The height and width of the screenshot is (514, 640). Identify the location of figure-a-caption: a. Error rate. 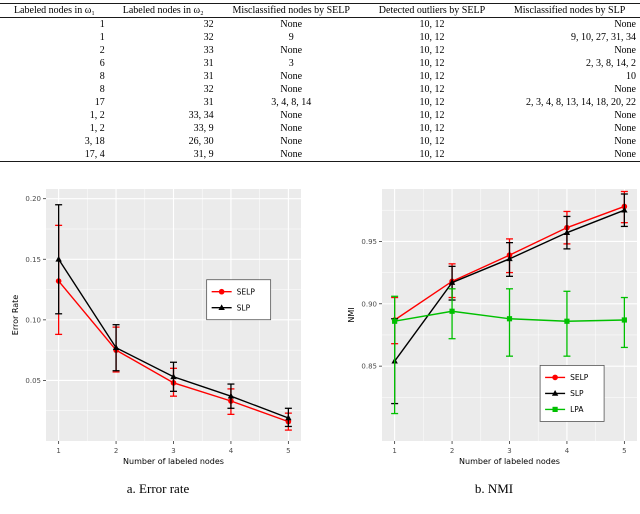
(158, 488).